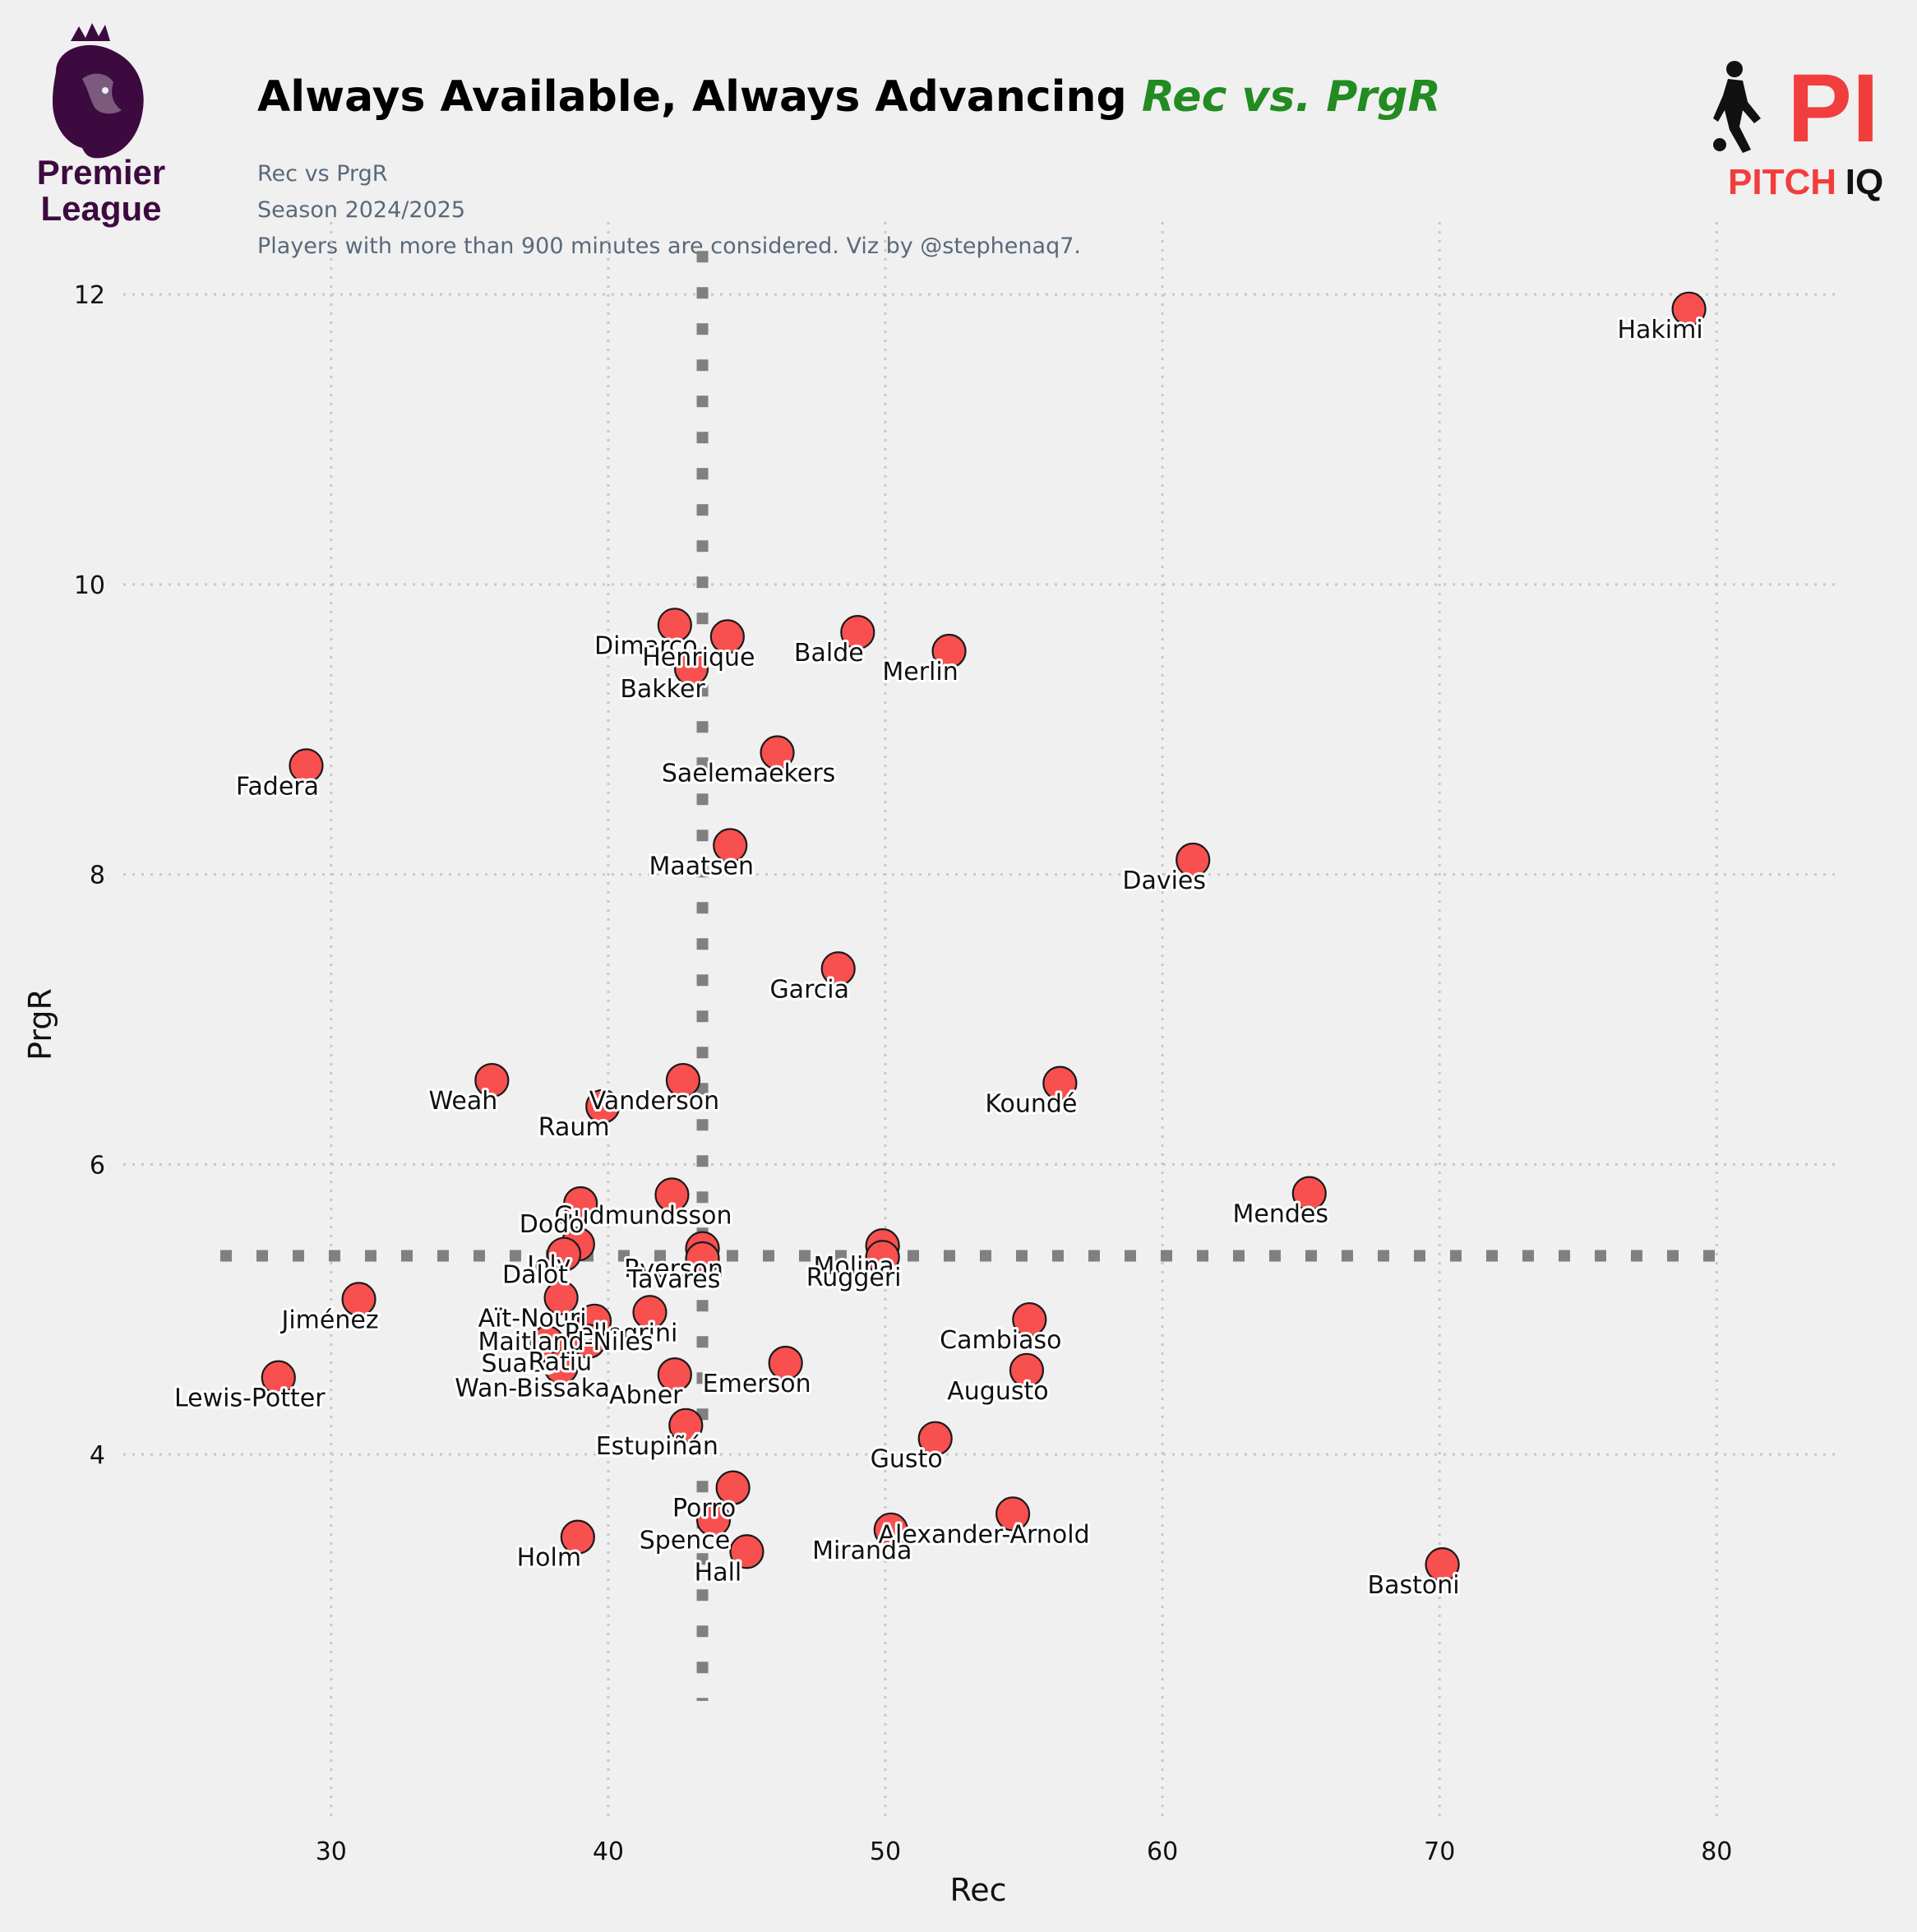 This screenshot has height=1932, width=1917. Describe the element at coordinates (97, 876) in the screenshot. I see `y-tick-label: 8` at that location.